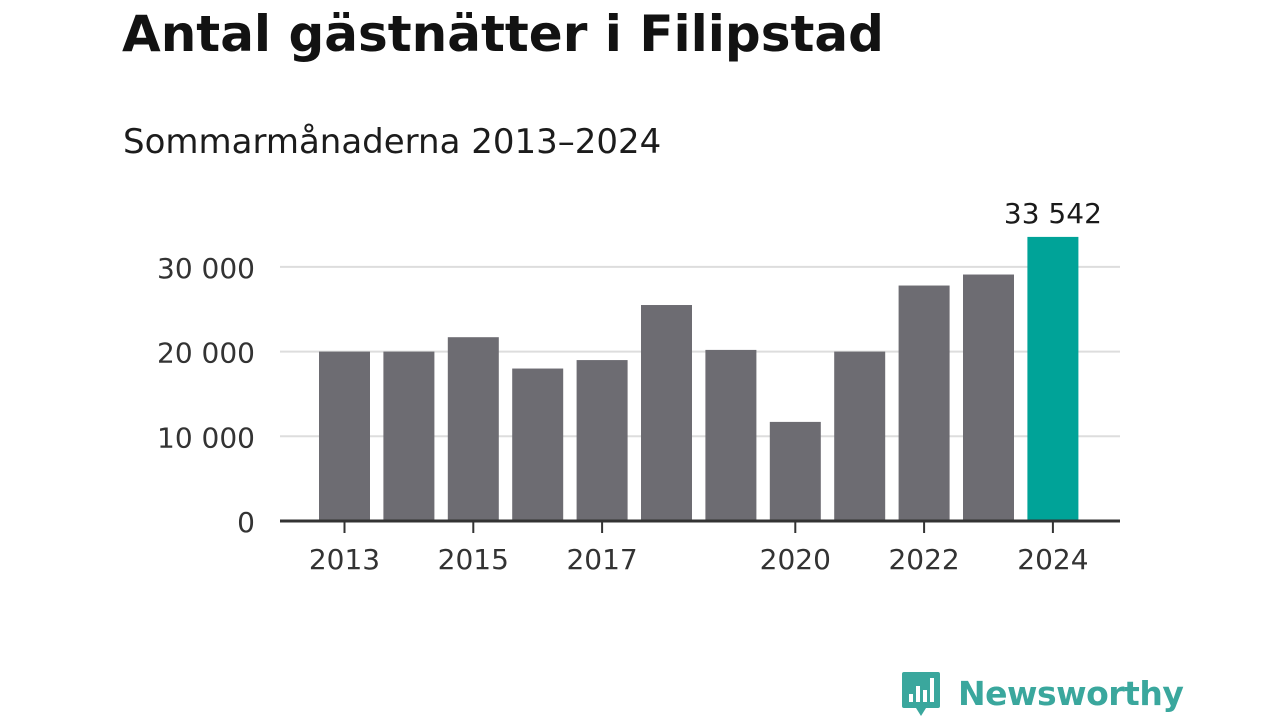  I want to click on y-tick-label: 20 000, so click(206, 353).